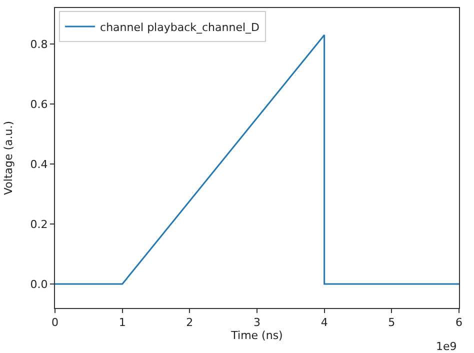  I want to click on x-tick-label: 6, so click(459, 323).